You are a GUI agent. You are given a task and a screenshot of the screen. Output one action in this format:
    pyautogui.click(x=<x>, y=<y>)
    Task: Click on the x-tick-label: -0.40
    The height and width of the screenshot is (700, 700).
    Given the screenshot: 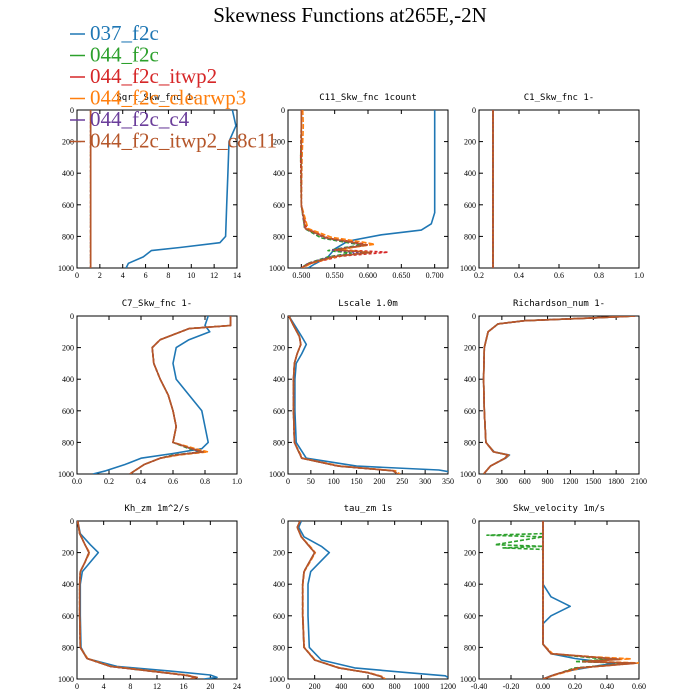 What is the action you would take?
    pyautogui.click(x=479, y=686)
    